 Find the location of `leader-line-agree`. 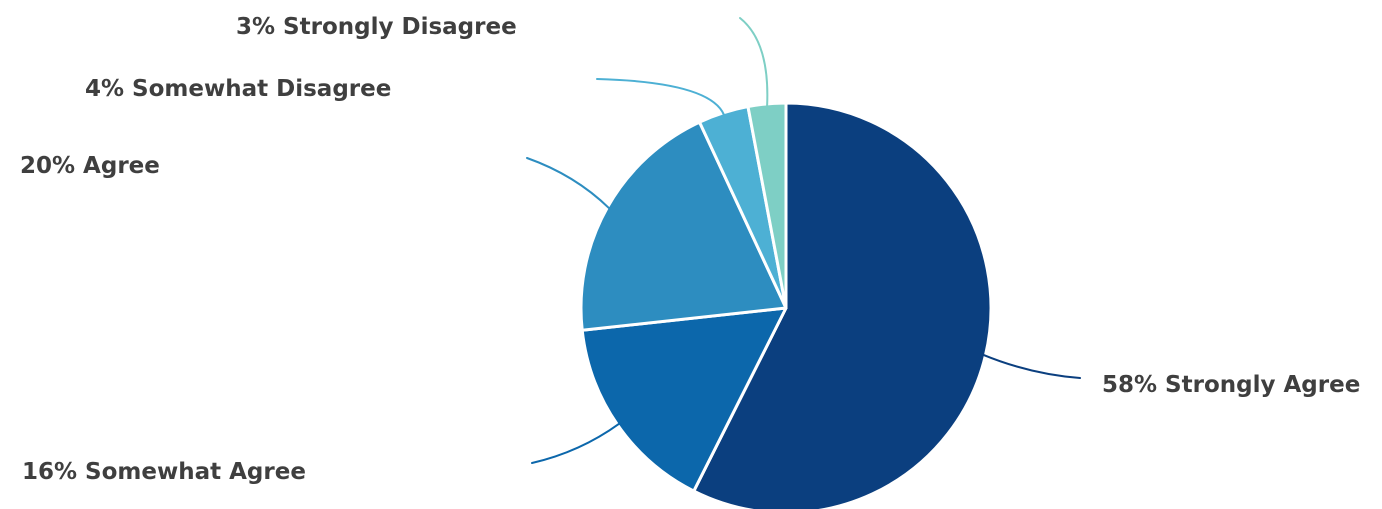

leader-line-agree is located at coordinates (568, 183).